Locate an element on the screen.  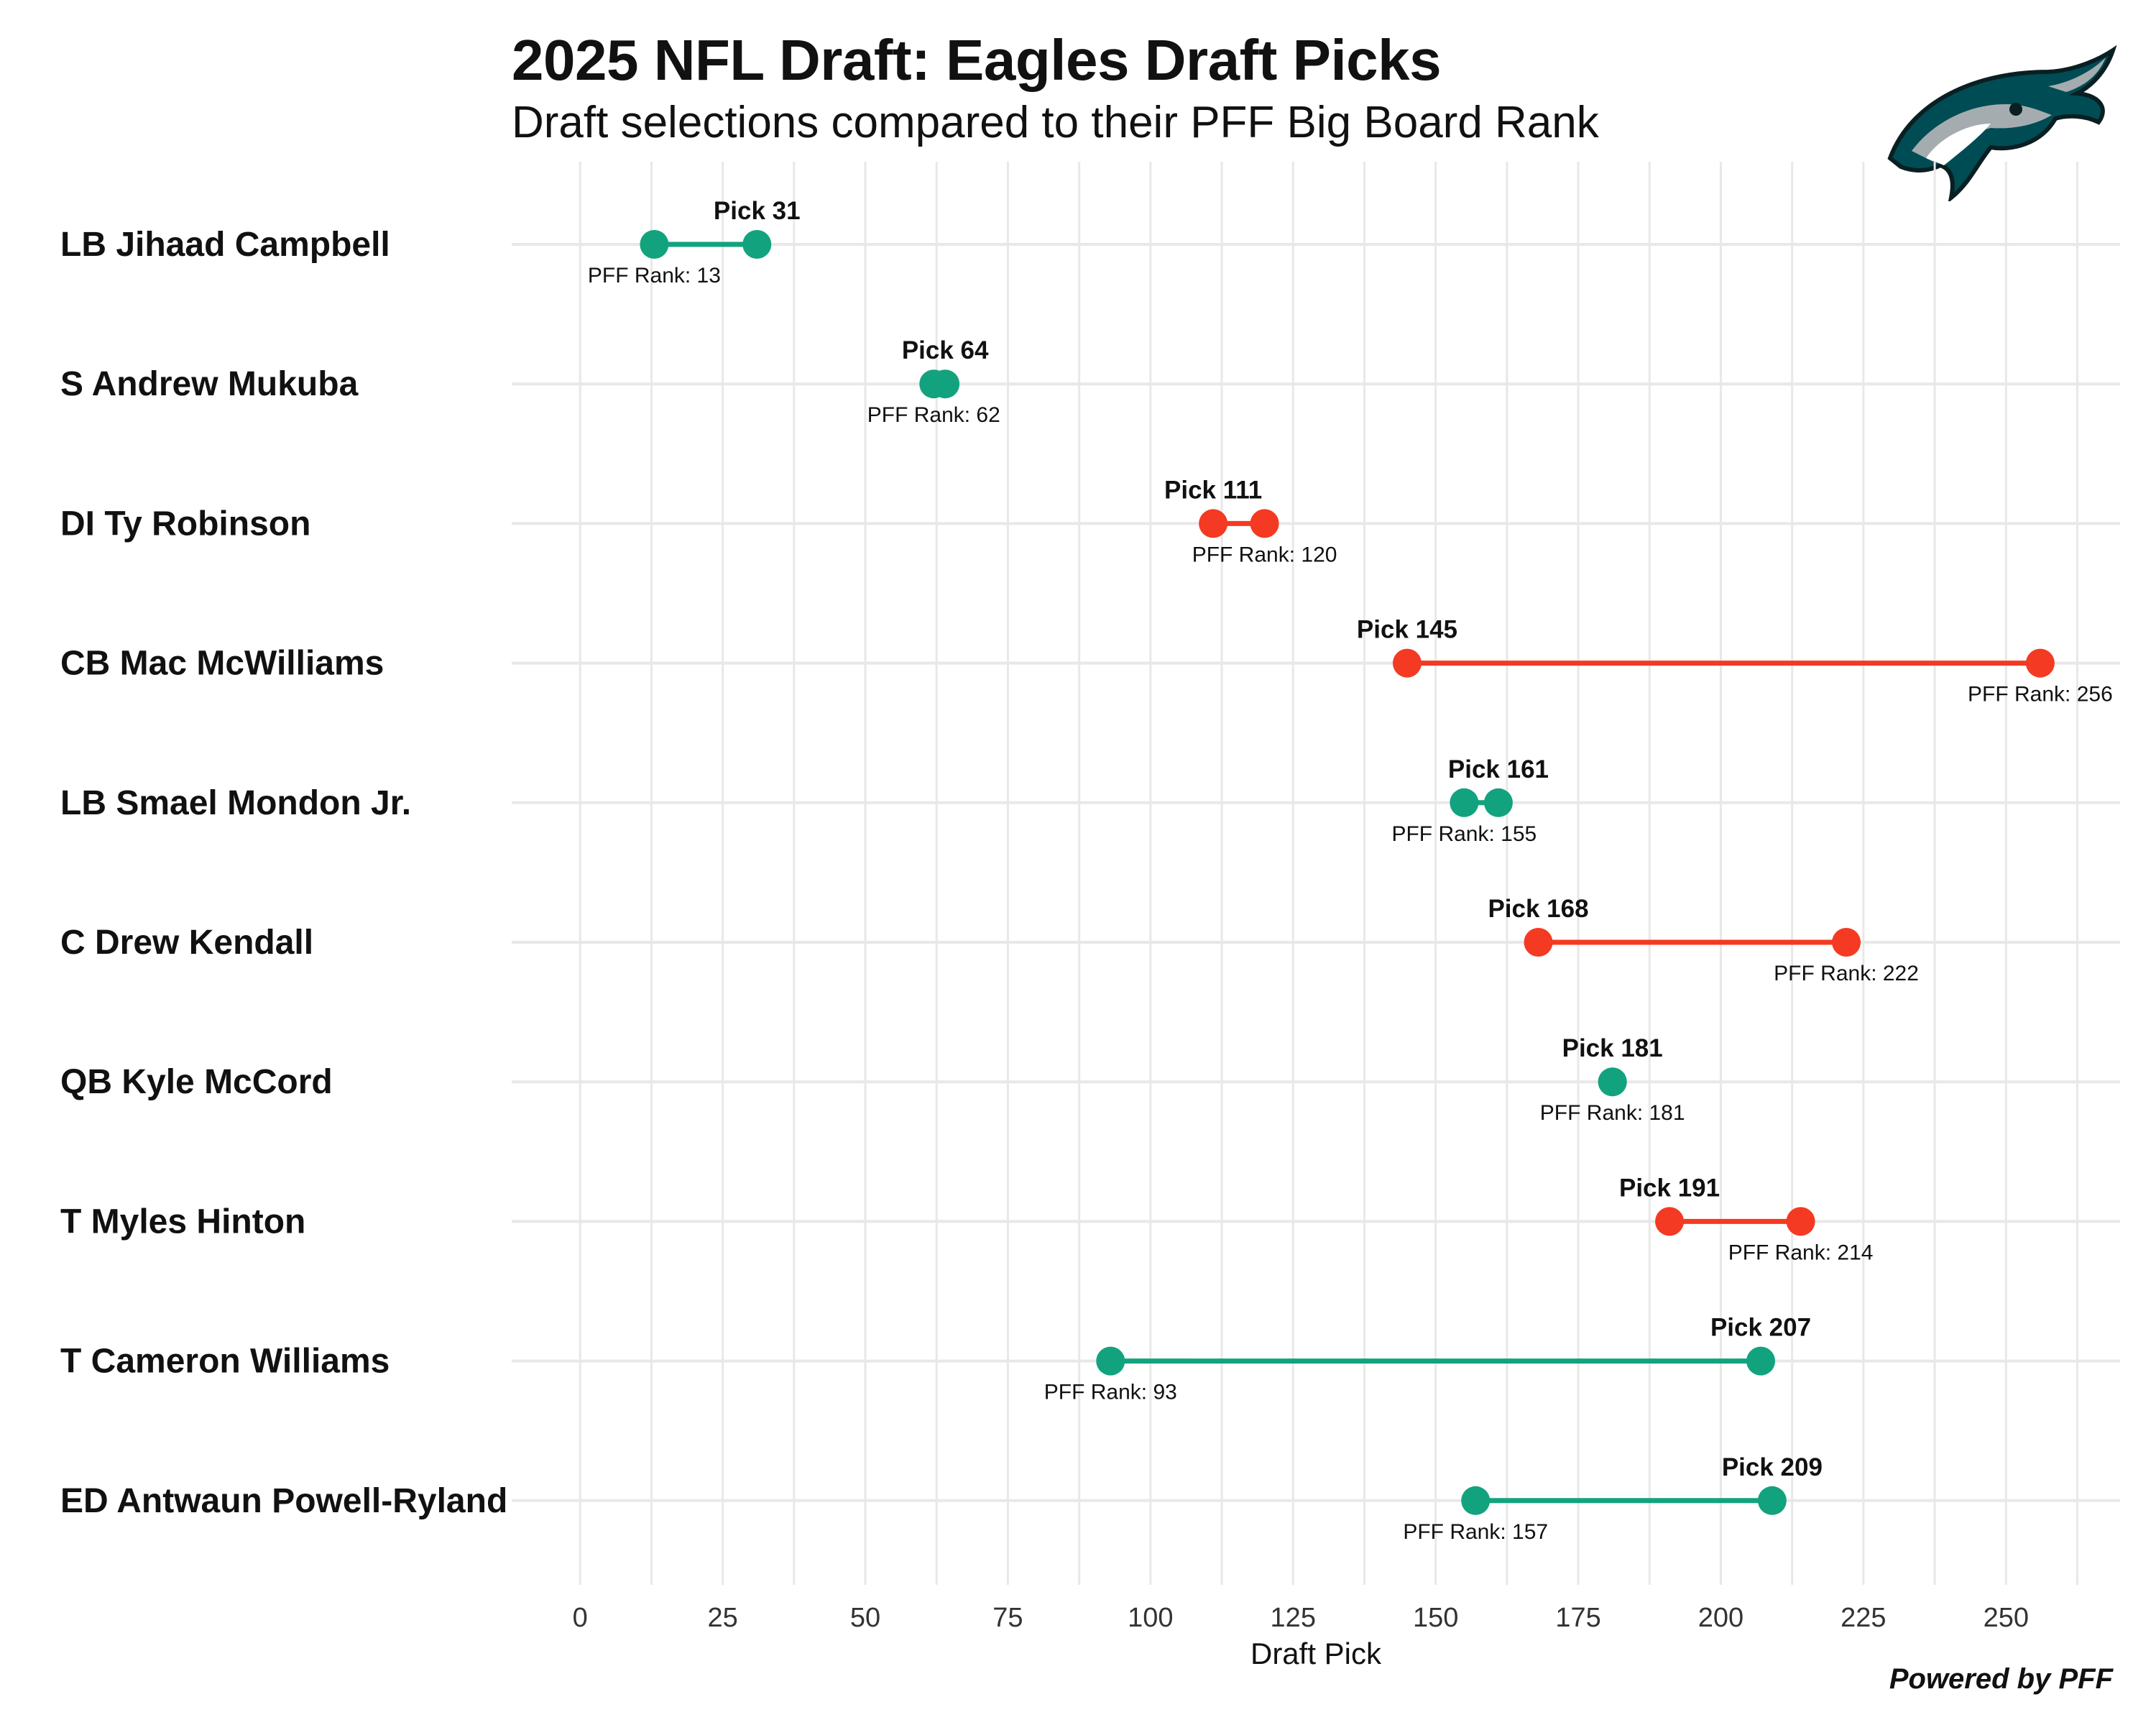
player-label: LB Jihaad Campbell is located at coordinates (225, 245).